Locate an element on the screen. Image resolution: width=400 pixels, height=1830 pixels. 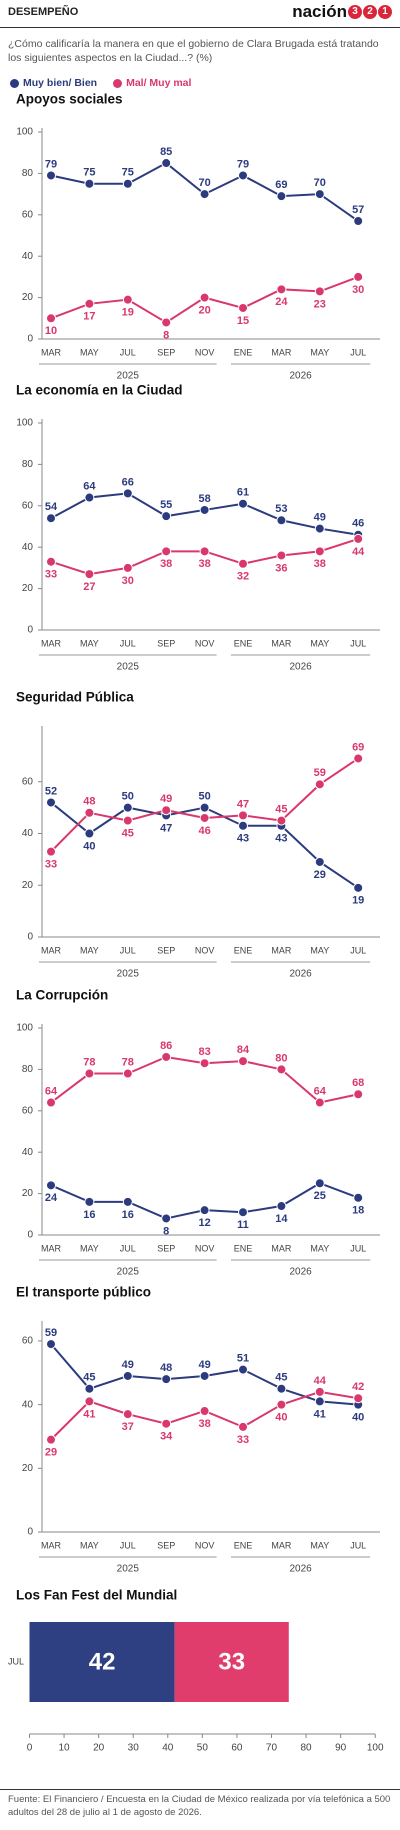
data-label: 41 is located at coordinates (320, 1414).